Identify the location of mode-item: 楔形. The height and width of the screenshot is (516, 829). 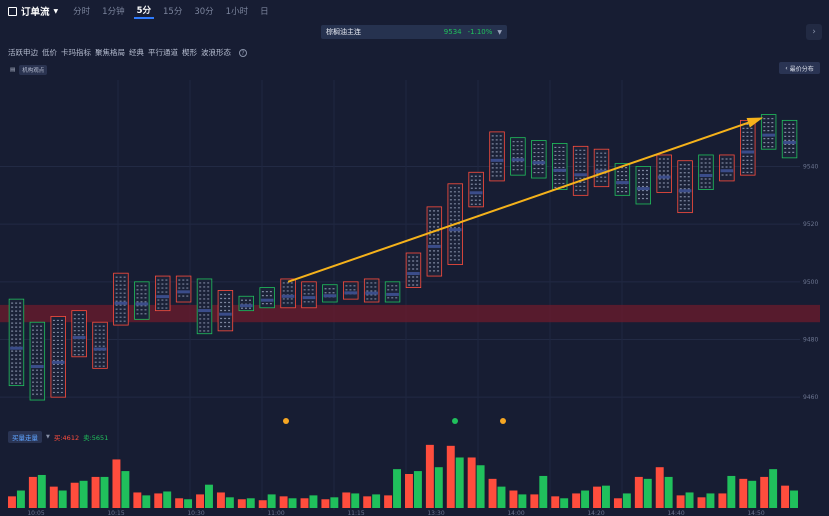
(189, 52).